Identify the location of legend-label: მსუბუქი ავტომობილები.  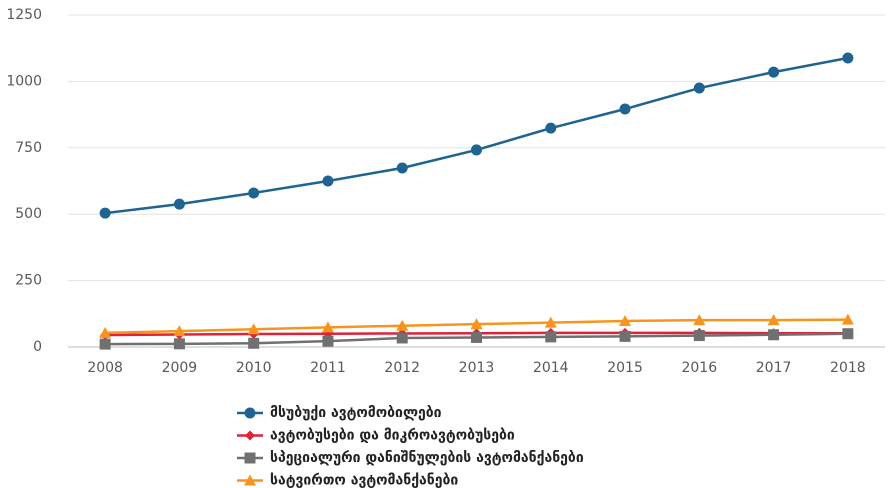
(356, 413).